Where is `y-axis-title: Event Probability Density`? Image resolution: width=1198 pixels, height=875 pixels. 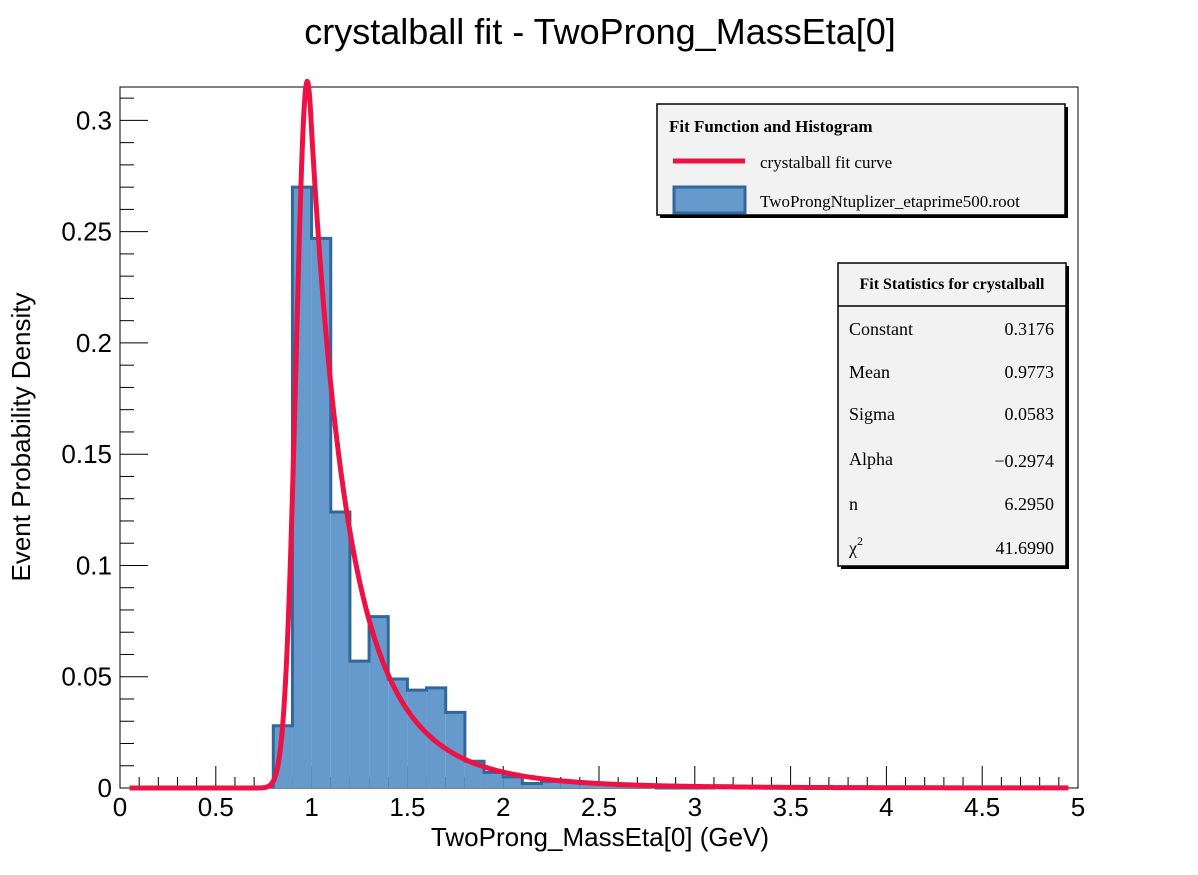 y-axis-title: Event Probability Density is located at coordinates (21, 436).